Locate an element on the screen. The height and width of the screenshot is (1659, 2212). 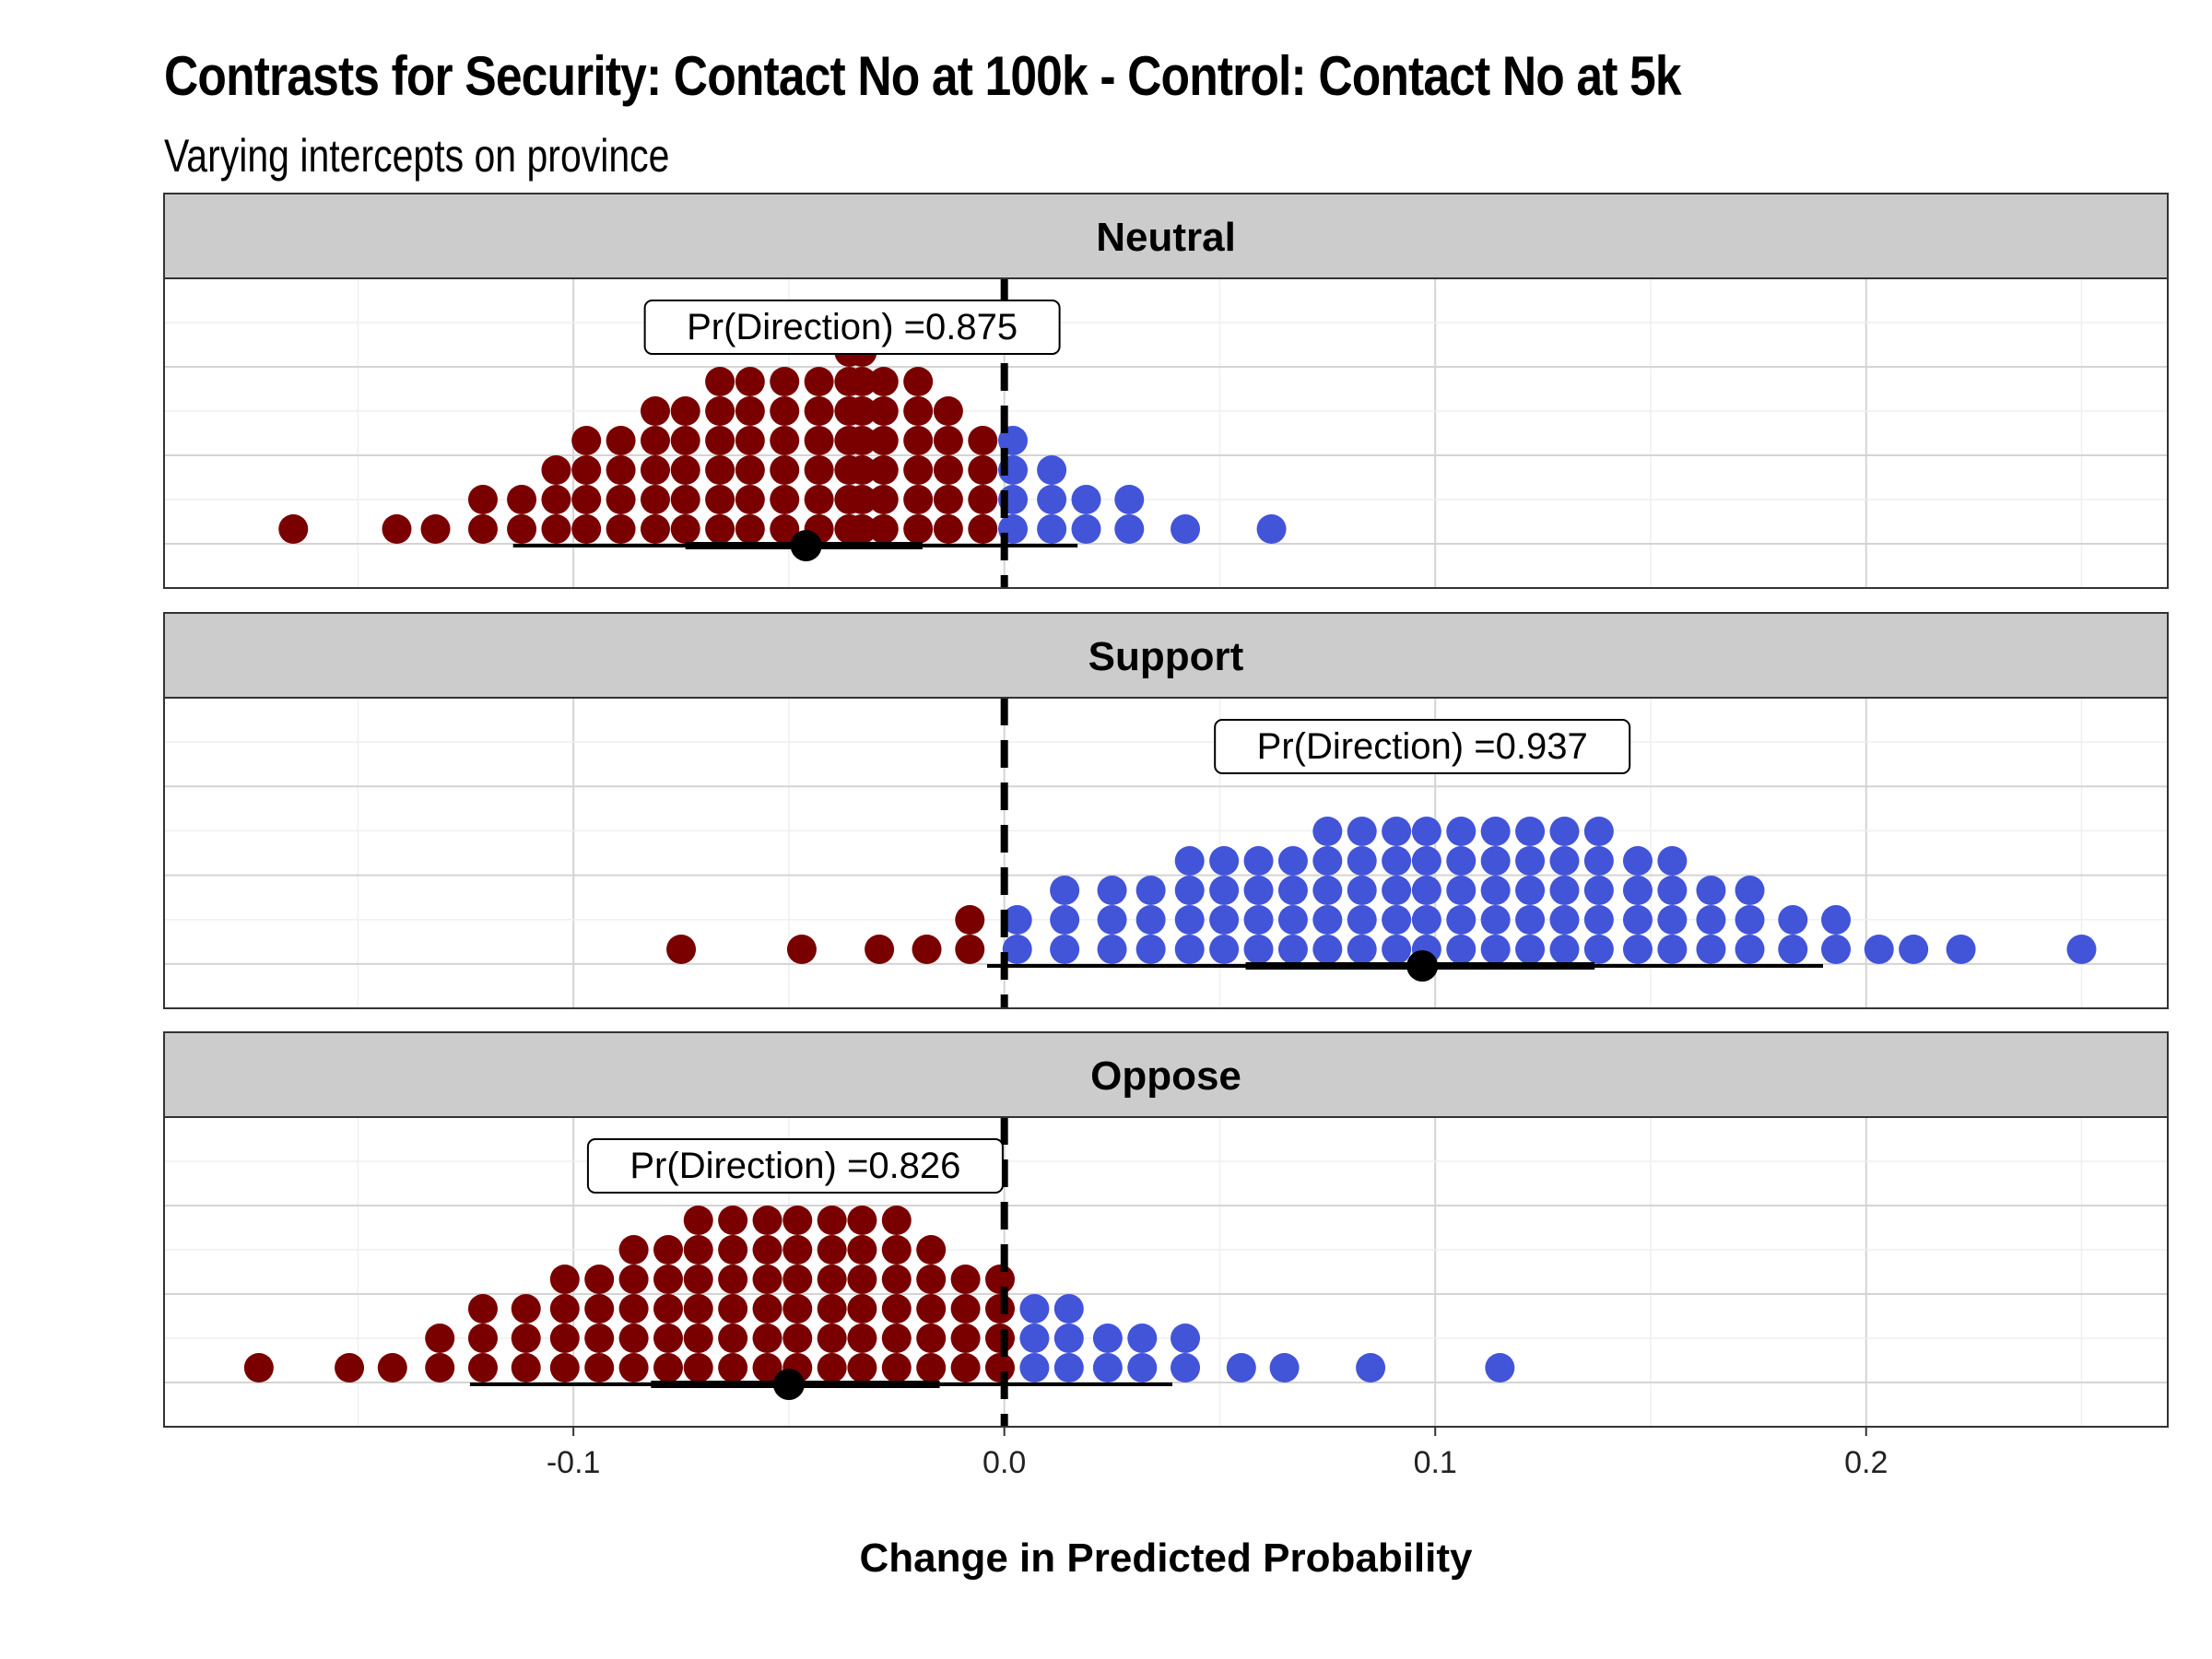
pr-direction-label: Pr(Direction) =0.826 is located at coordinates (794, 1166).